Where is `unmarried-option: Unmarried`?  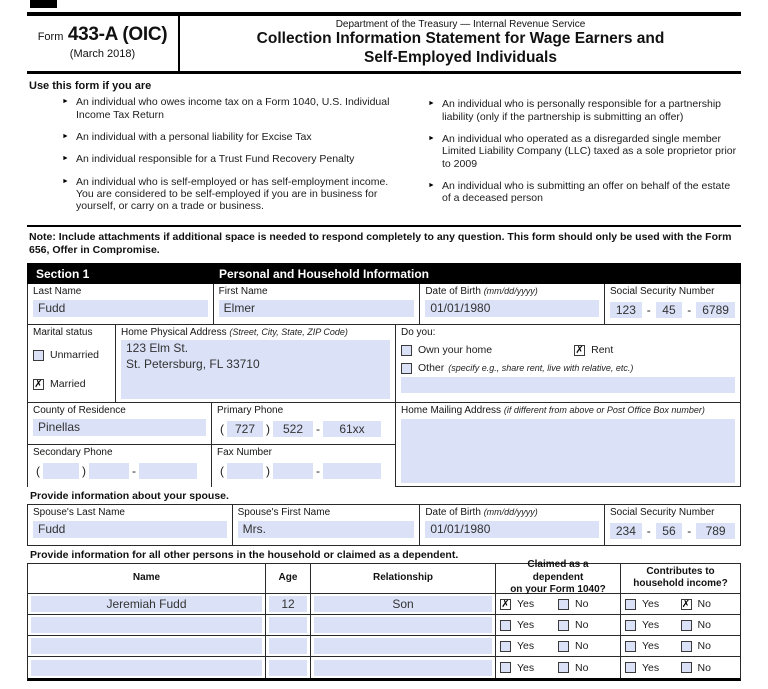 unmarried-option: Unmarried is located at coordinates (71, 355).